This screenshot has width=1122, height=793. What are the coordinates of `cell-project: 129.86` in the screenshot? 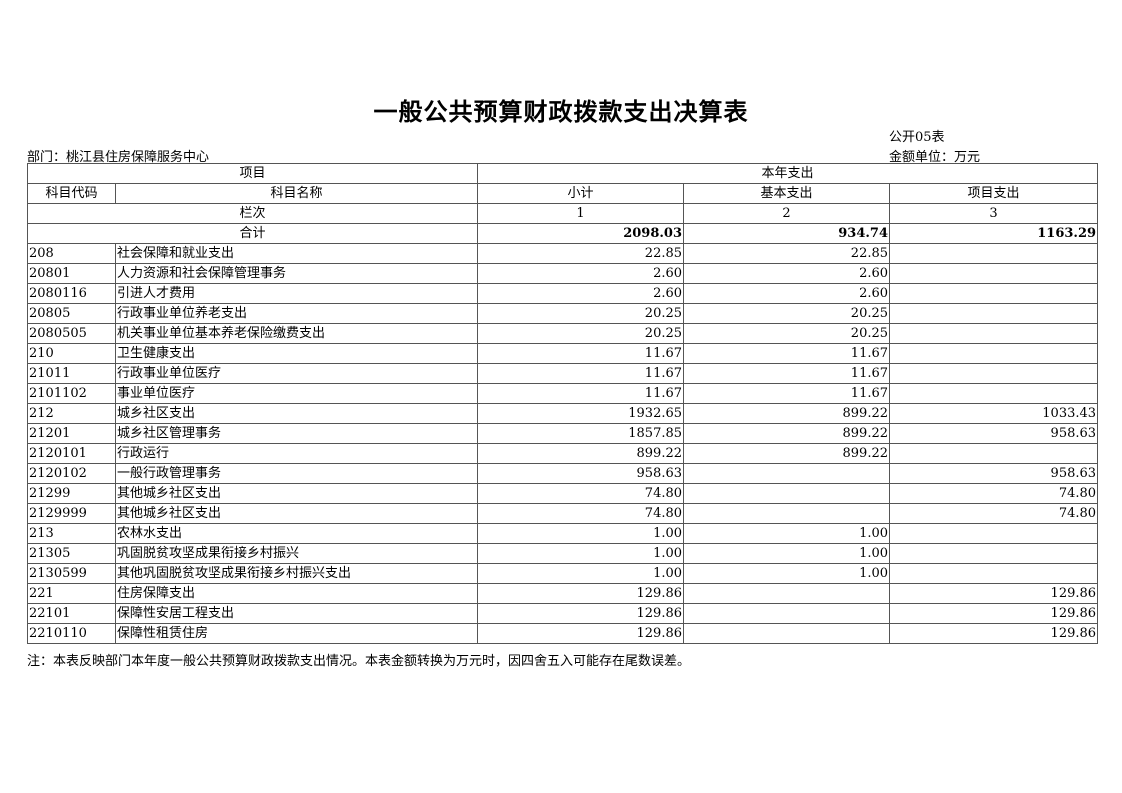 It's located at (994, 633).